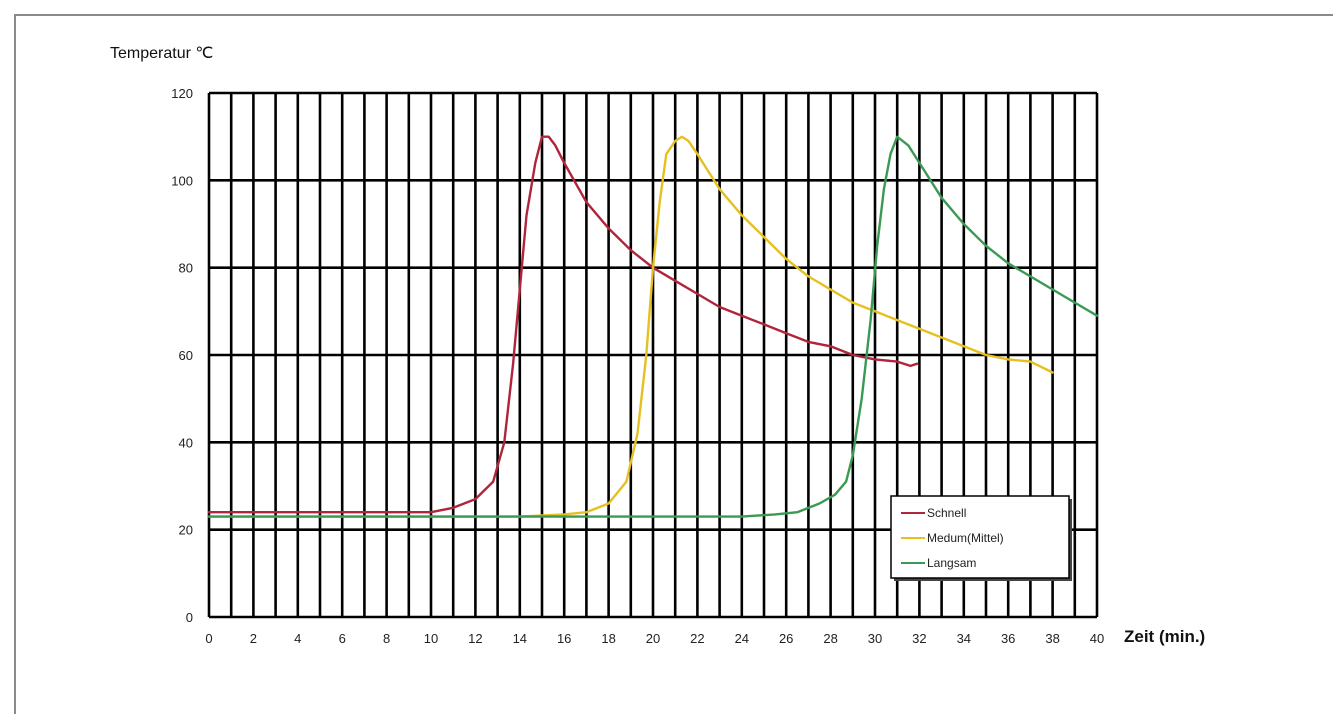  What do you see at coordinates (386, 638) in the screenshot?
I see `x-tick-label: 8` at bounding box center [386, 638].